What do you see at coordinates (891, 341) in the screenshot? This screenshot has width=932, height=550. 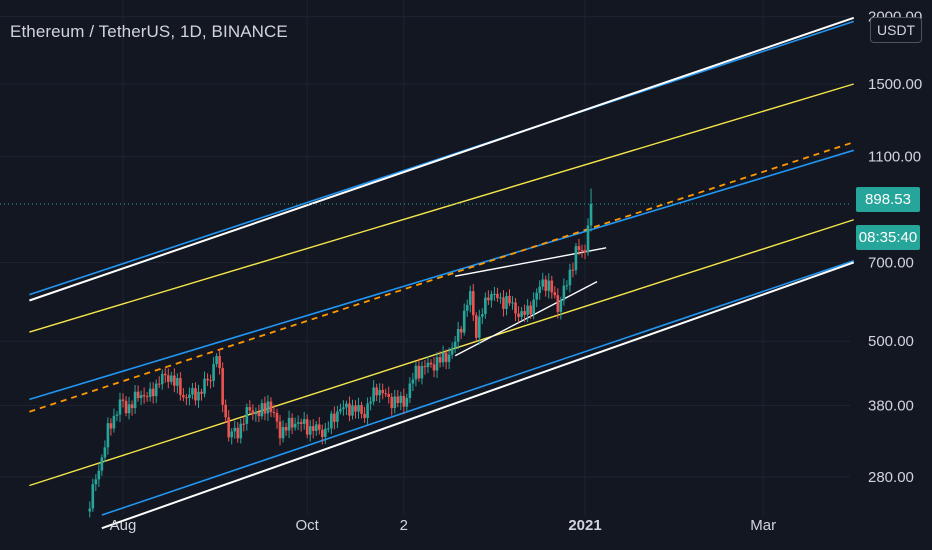 I see `price-axis-label: 500.00` at bounding box center [891, 341].